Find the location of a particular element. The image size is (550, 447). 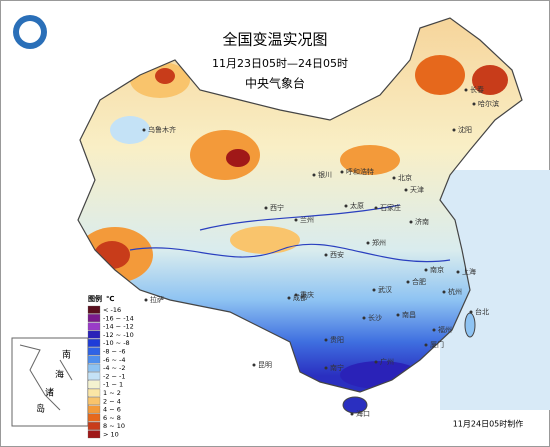

footer: 11月24日05时制作 is located at coordinates (488, 424).